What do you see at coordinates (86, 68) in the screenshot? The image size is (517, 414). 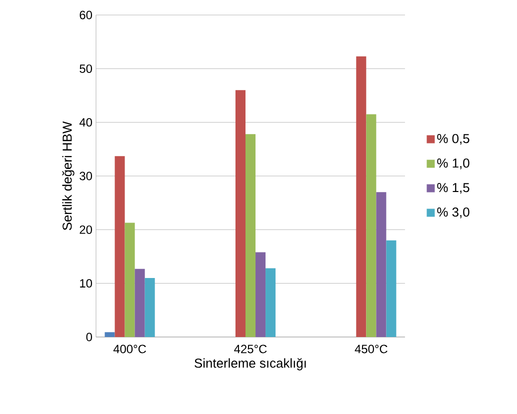 I see `y-tick-label: 50` at bounding box center [86, 68].